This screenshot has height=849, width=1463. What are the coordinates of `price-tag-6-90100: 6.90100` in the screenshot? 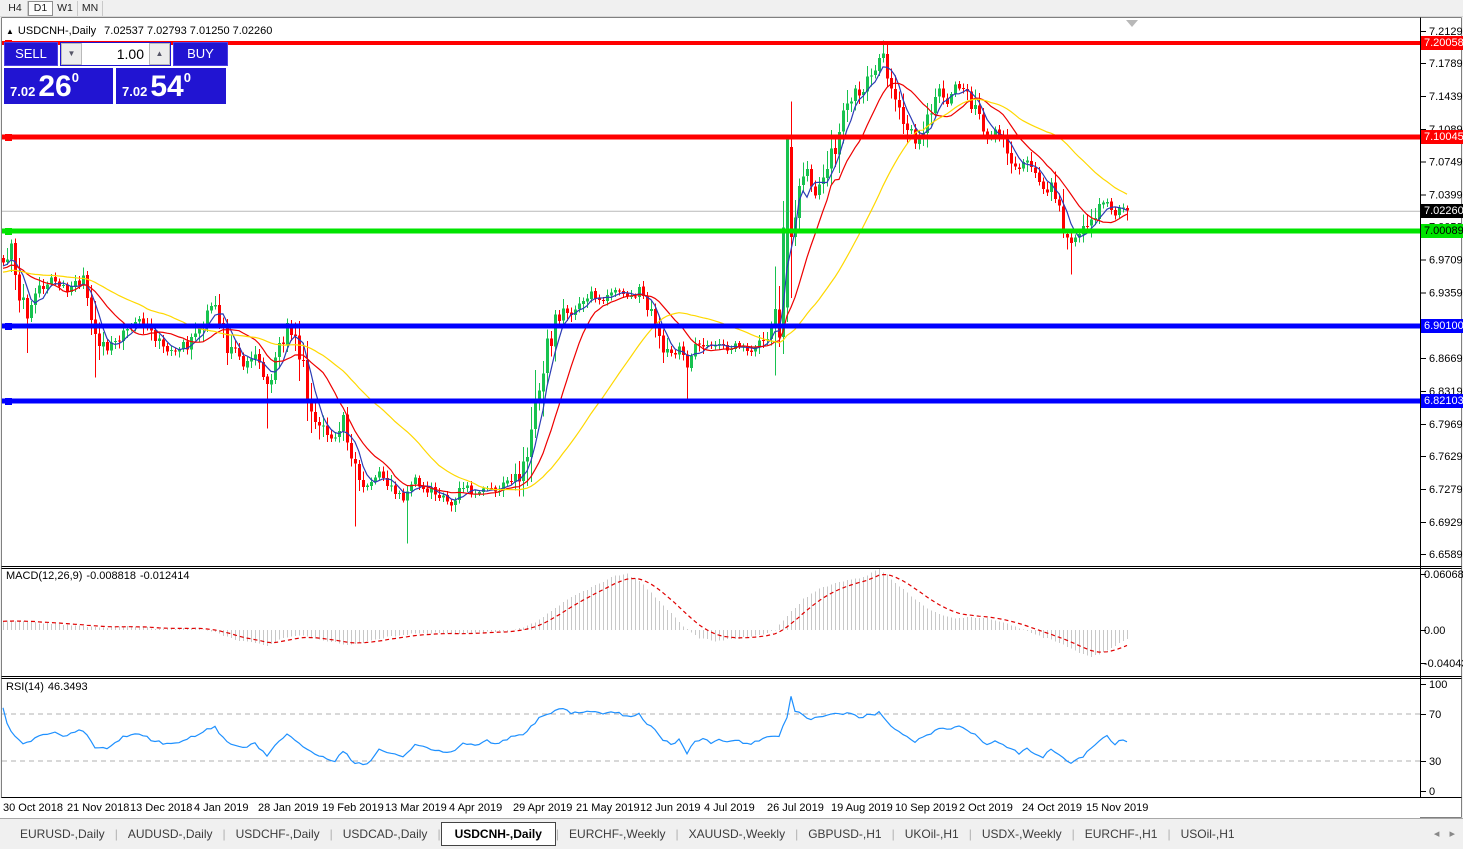 It's located at (1442, 326).